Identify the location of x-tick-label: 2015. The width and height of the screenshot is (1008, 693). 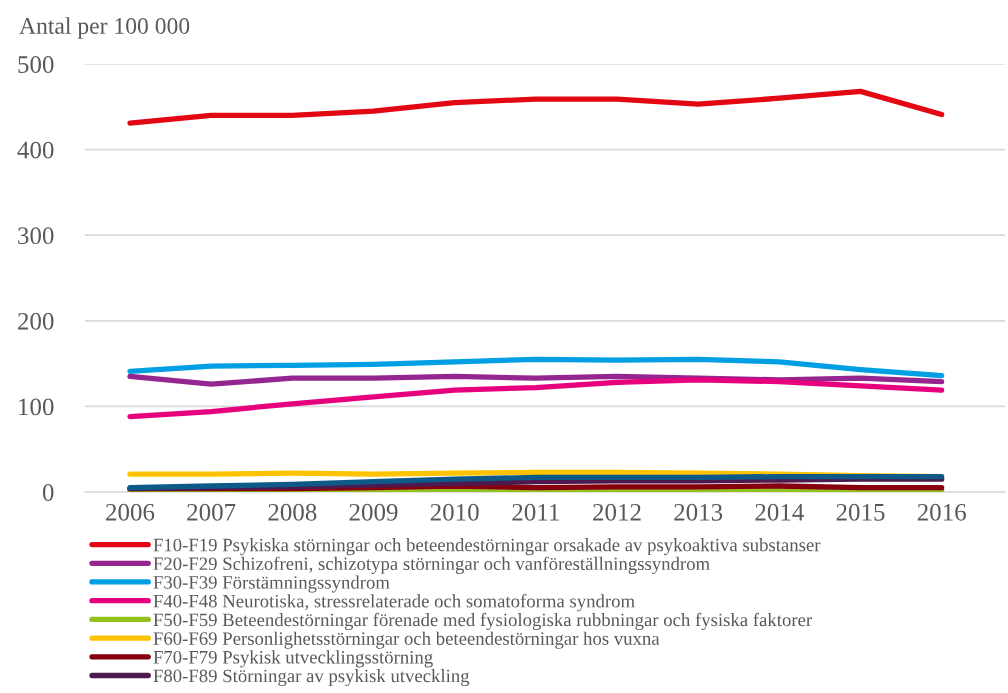
(860, 512).